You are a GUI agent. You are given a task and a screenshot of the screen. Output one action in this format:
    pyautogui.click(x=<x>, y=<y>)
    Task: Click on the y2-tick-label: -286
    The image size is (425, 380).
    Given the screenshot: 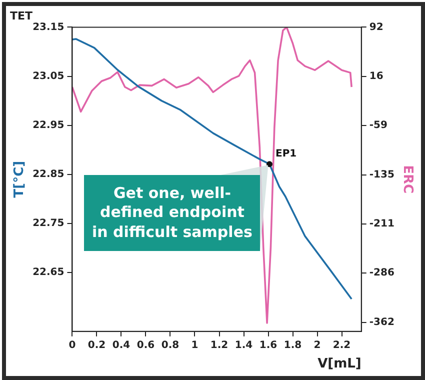 What is the action you would take?
    pyautogui.click(x=381, y=272)
    